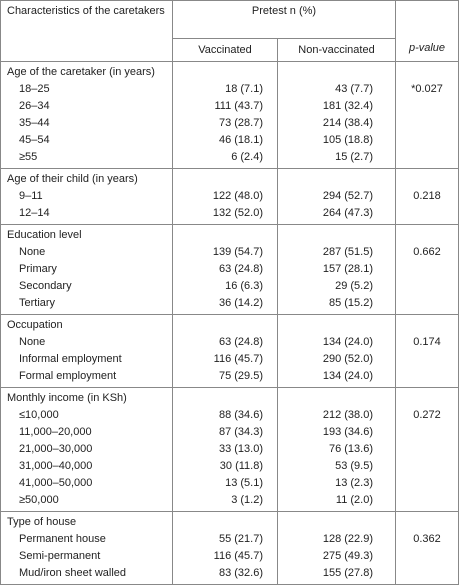  Describe the element at coordinates (225, 159) in the screenshot. I see `vaccinated-cell: 6 (2.4)` at that location.